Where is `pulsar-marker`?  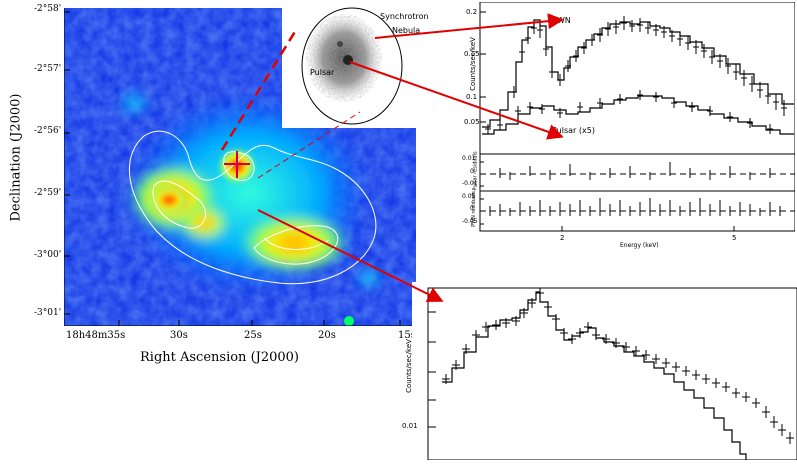 pulsar-marker is located at coordinates (237, 164).